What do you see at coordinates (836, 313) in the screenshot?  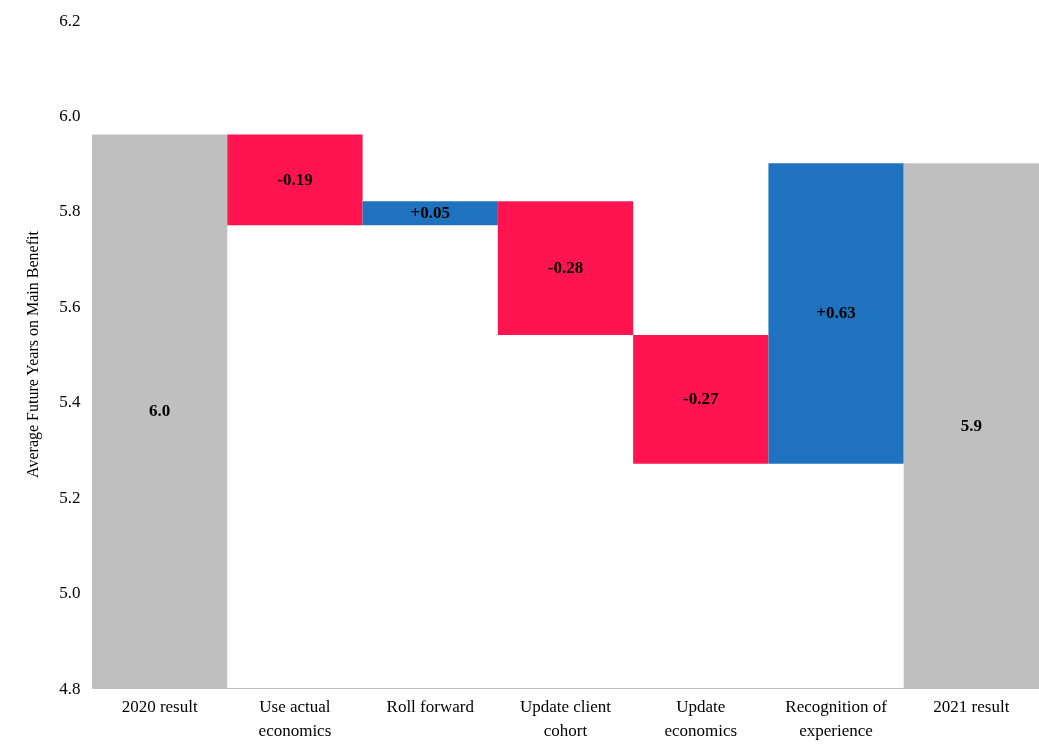 I see `data-label: +0.63` at bounding box center [836, 313].